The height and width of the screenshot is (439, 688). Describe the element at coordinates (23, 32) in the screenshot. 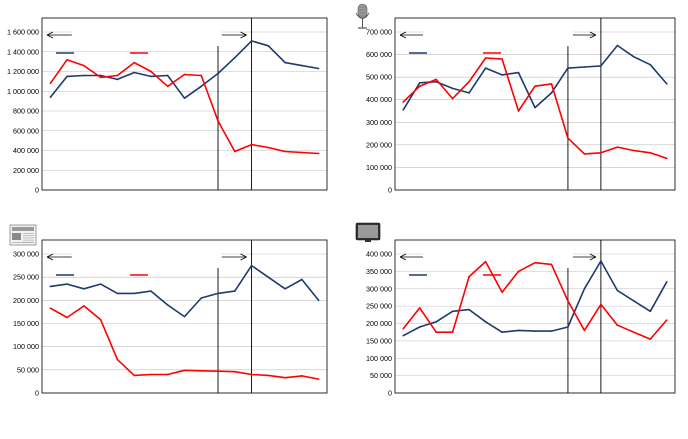

I see `y-tick-label: 1 600 000` at that location.